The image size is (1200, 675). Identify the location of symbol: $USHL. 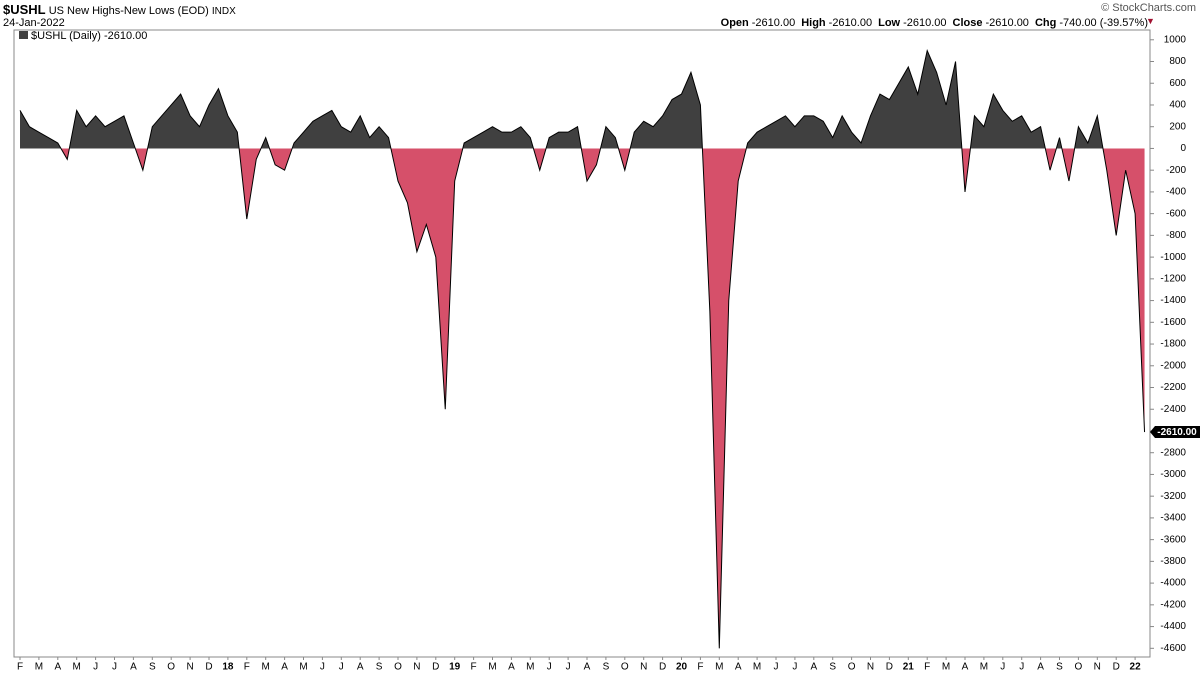
(24, 9).